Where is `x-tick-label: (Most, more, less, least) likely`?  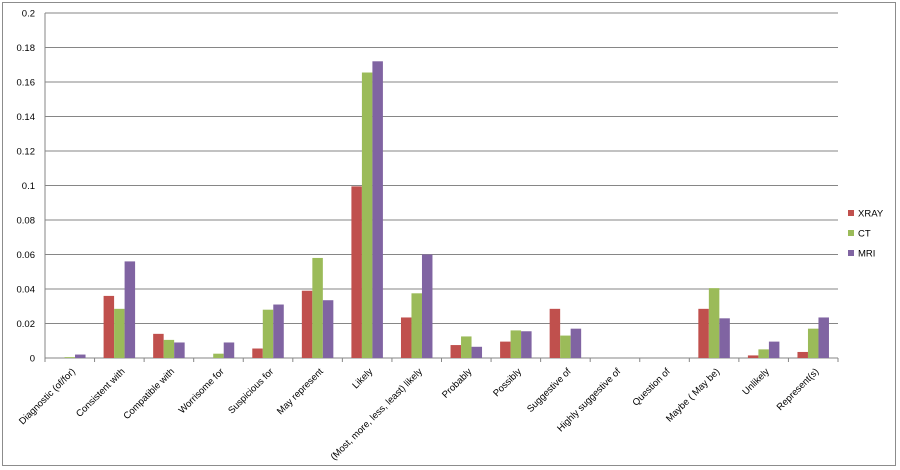 x-tick-label: (Most, more, less, least) likely is located at coordinates (377, 414).